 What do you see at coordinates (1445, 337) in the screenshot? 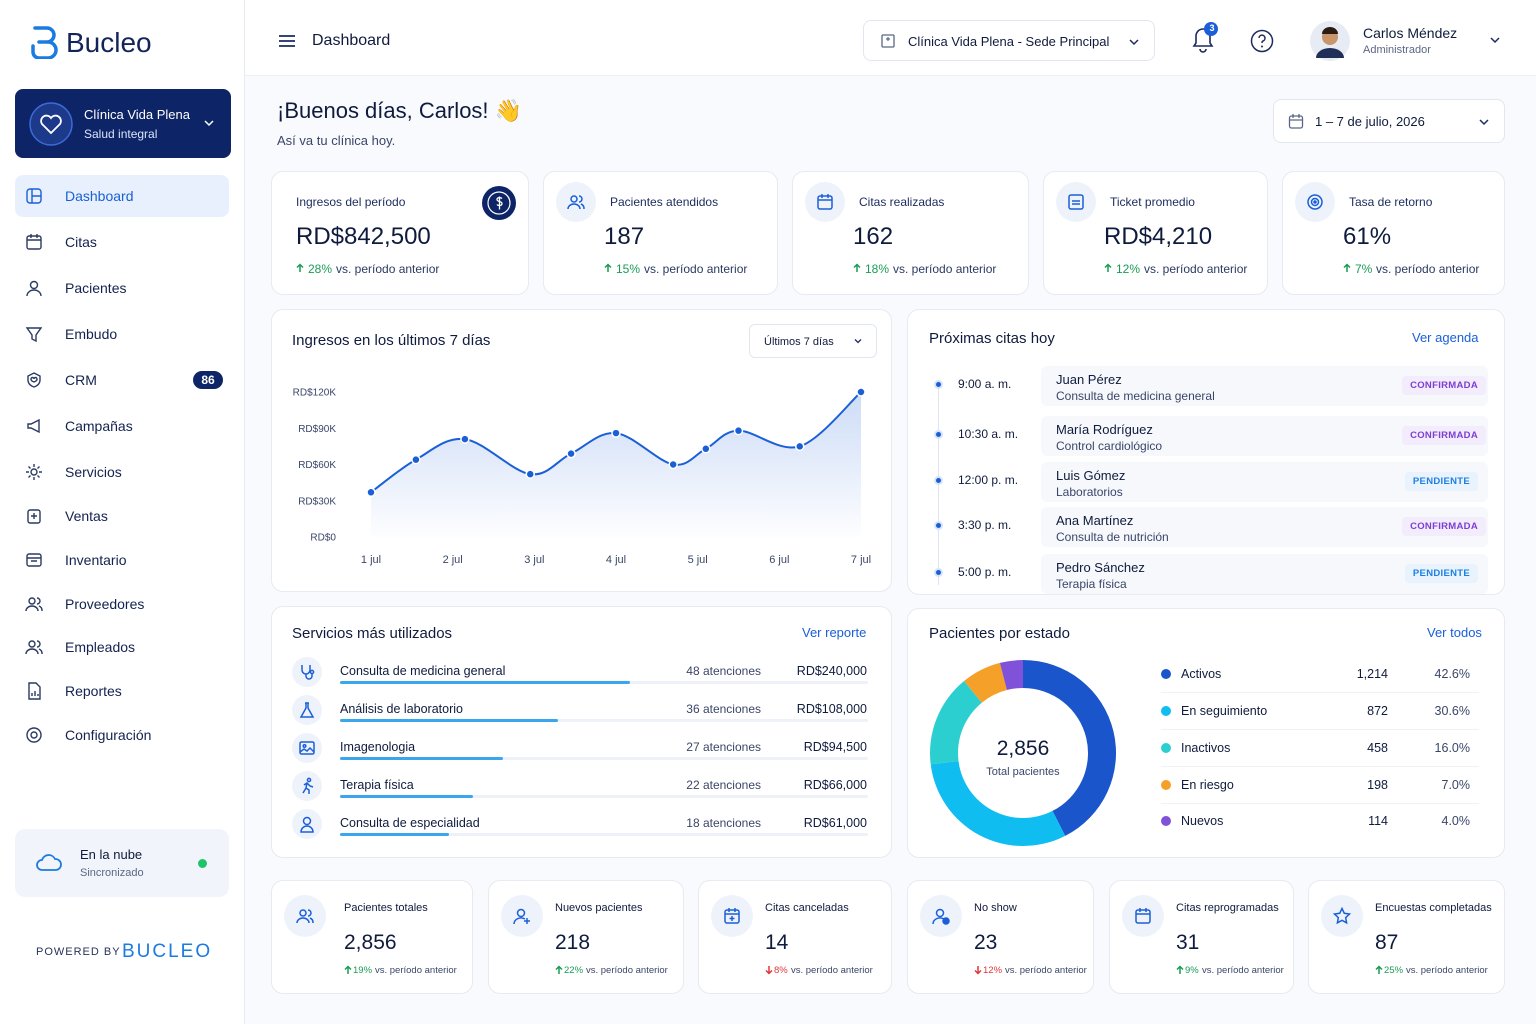
I see `link: Ver agenda` at bounding box center [1445, 337].